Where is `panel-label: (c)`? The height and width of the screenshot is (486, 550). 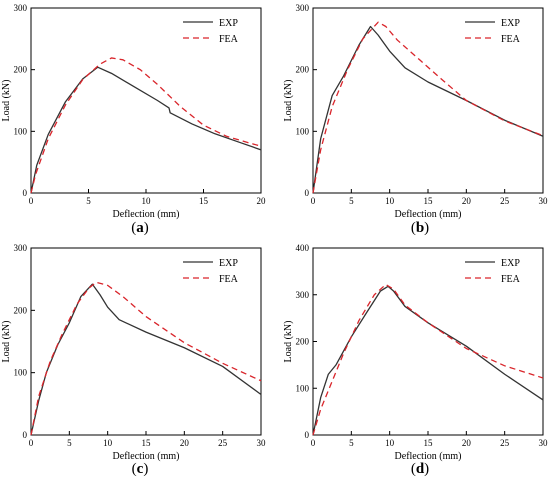
panel-label: (c) is located at coordinates (140, 469).